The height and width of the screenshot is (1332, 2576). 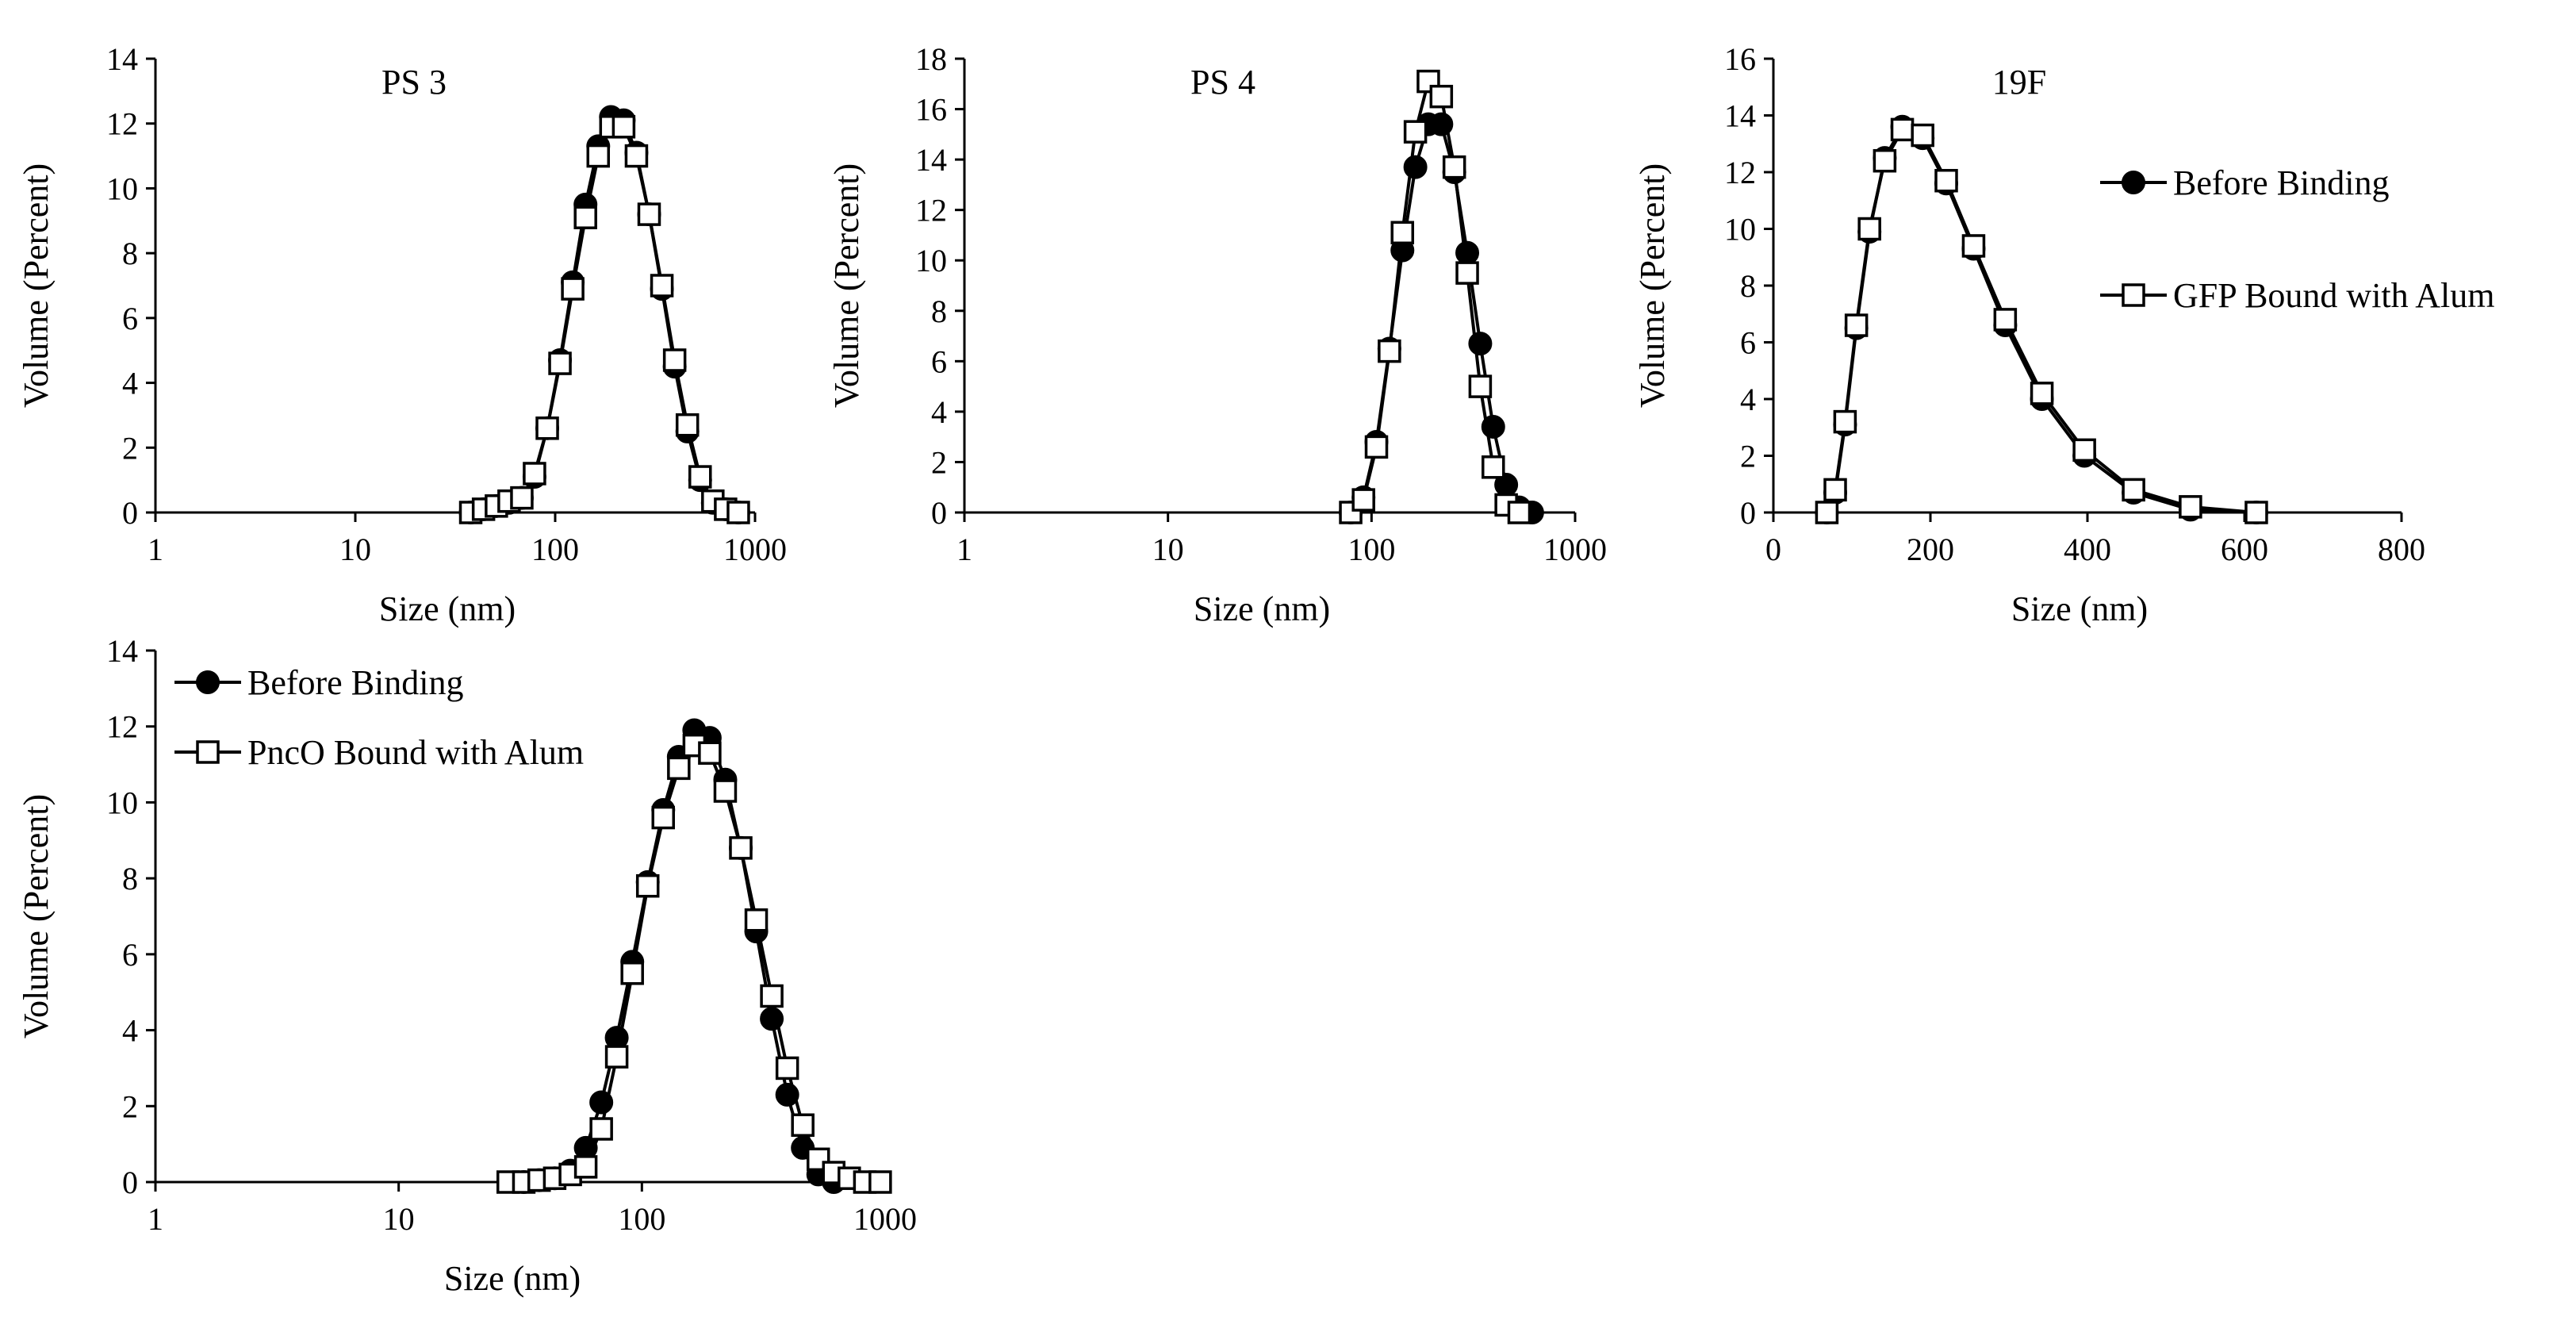 I want to click on legend: Before Binding PncO Bound with Alum, so click(x=379, y=718).